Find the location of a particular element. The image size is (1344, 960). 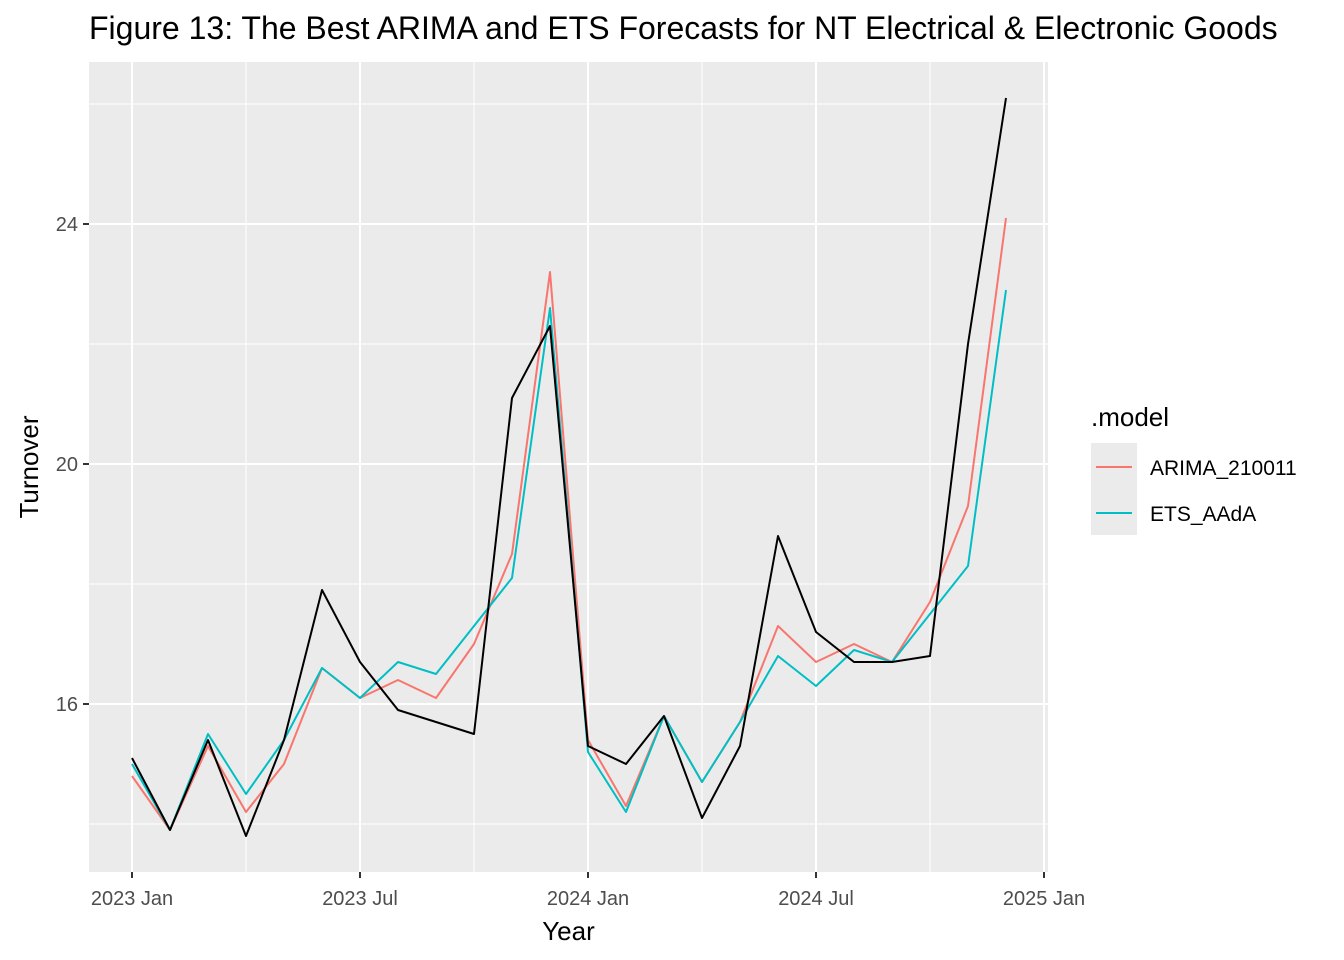

y-axis-title: Turnover is located at coordinates (29, 466).